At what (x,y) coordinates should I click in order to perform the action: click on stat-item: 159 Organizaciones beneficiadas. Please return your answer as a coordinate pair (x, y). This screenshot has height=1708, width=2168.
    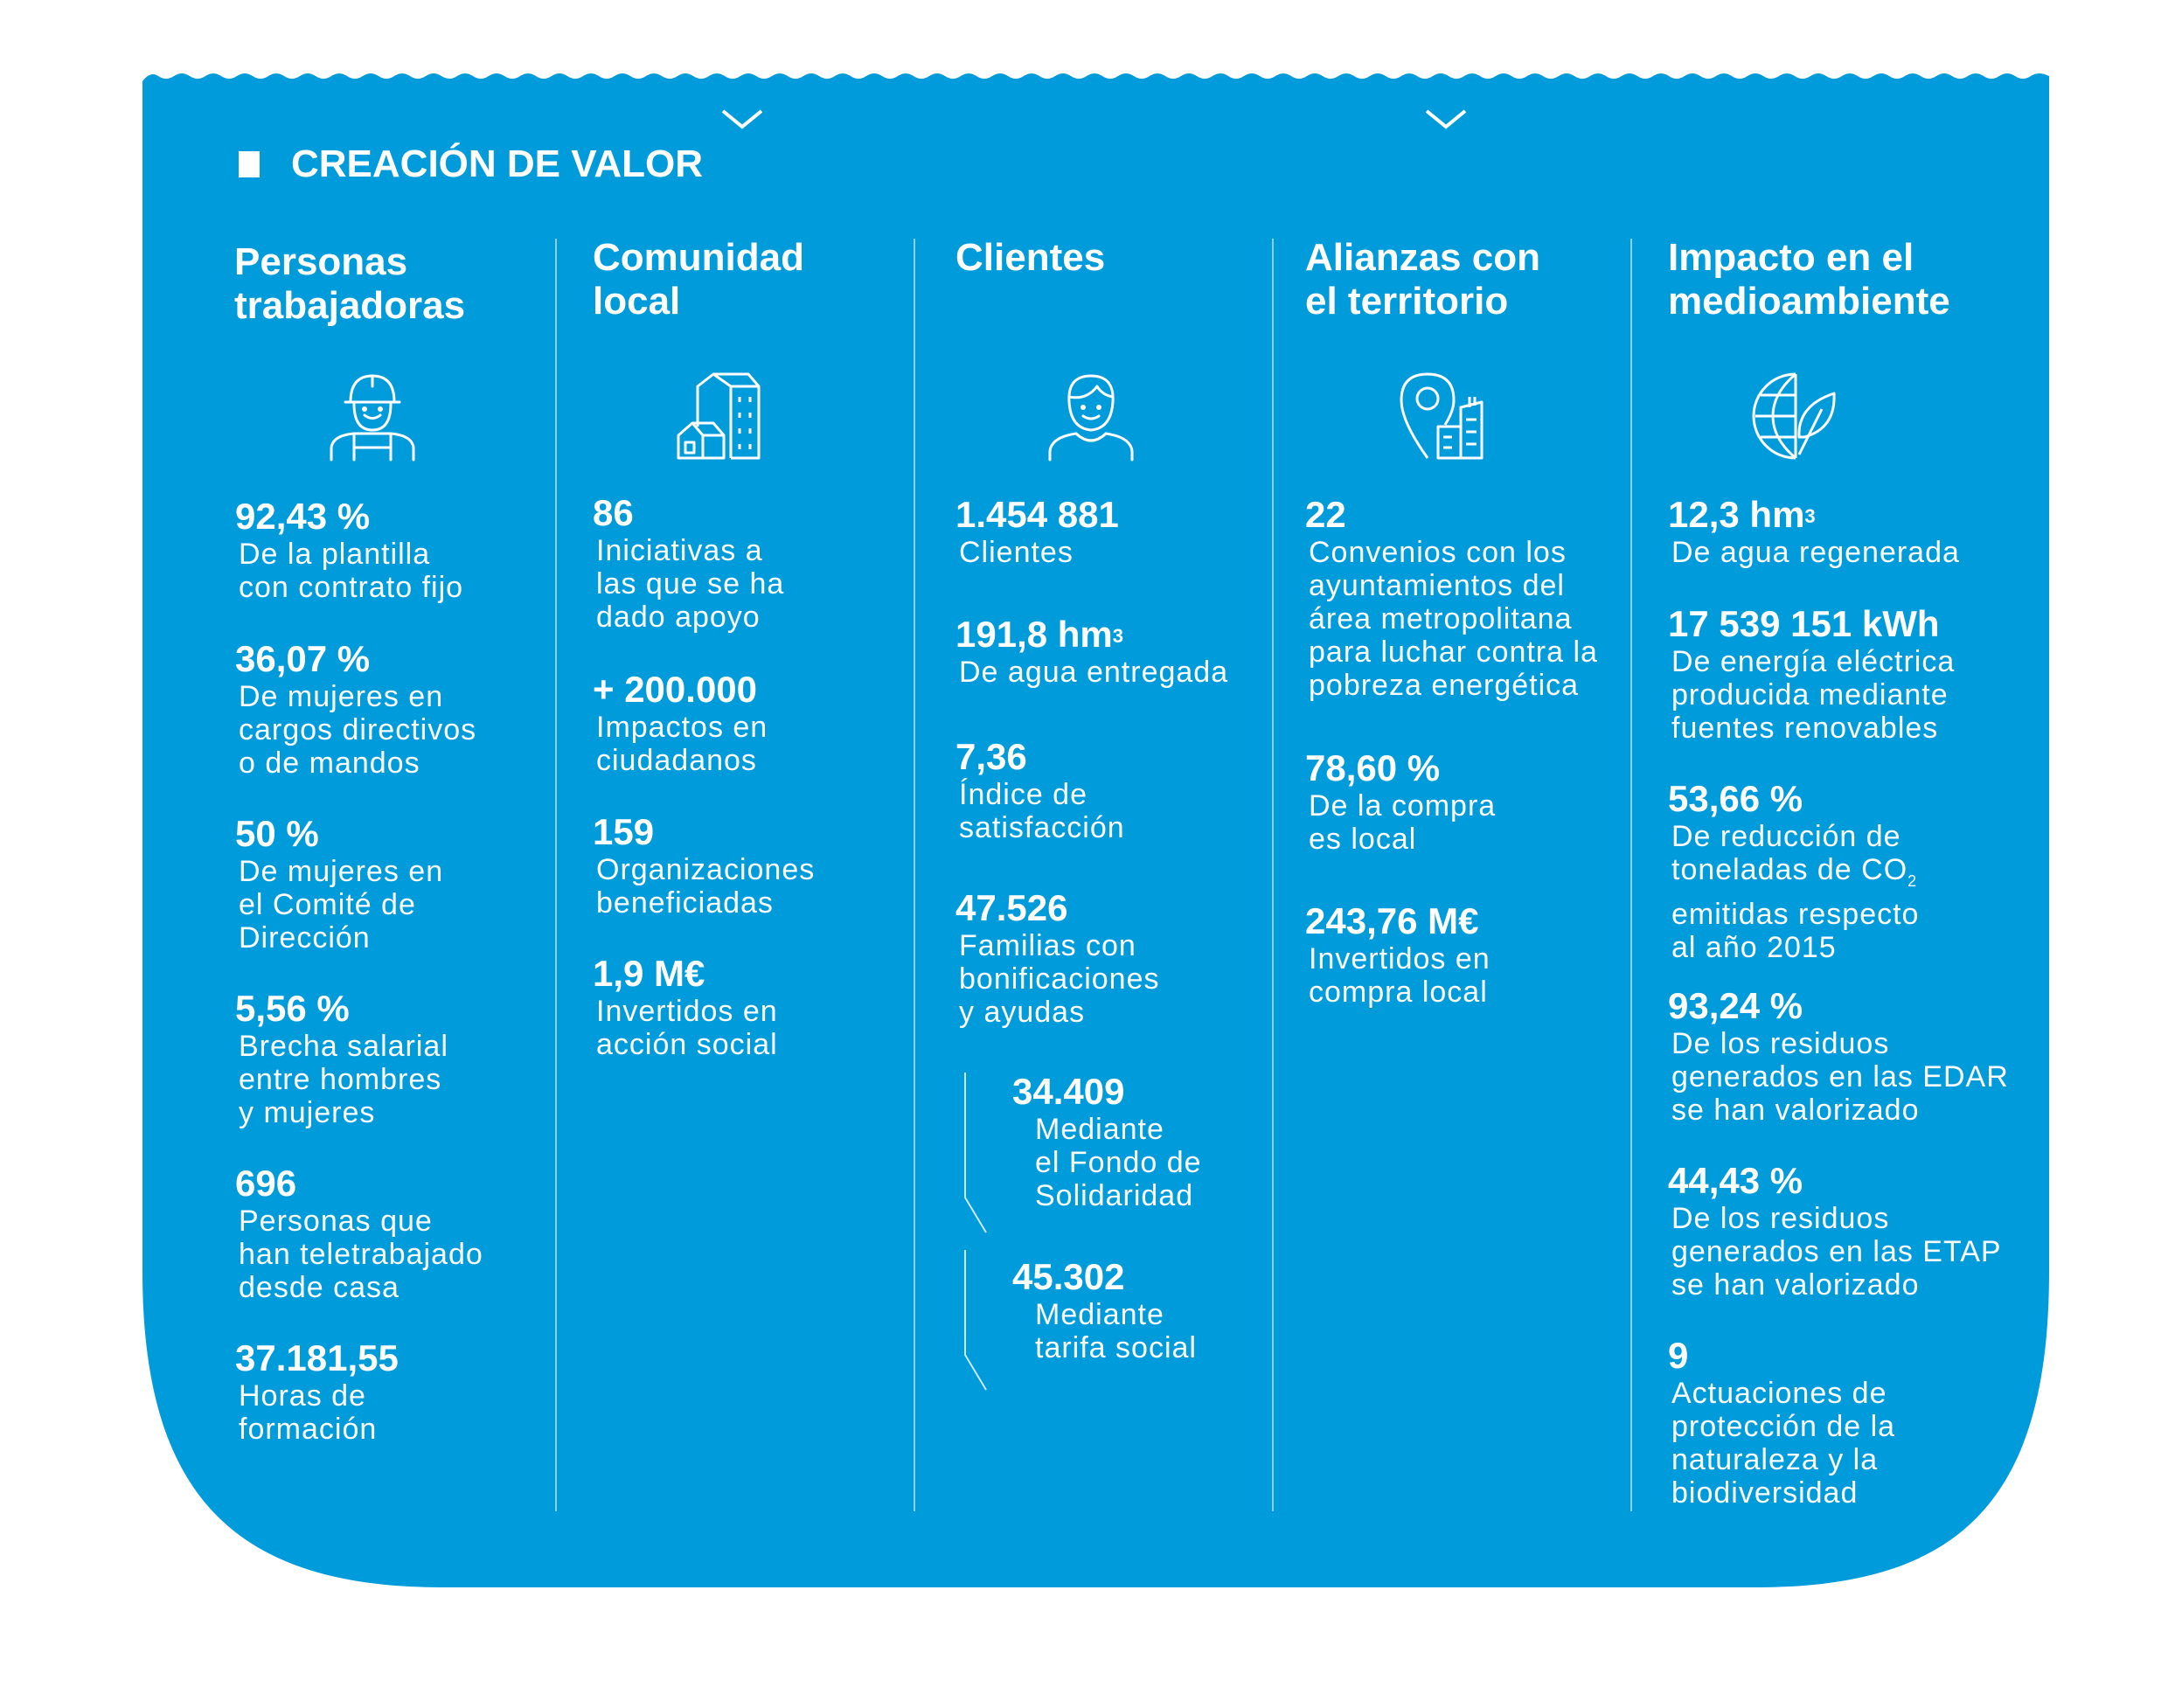
    Looking at the image, I should click on (704, 865).